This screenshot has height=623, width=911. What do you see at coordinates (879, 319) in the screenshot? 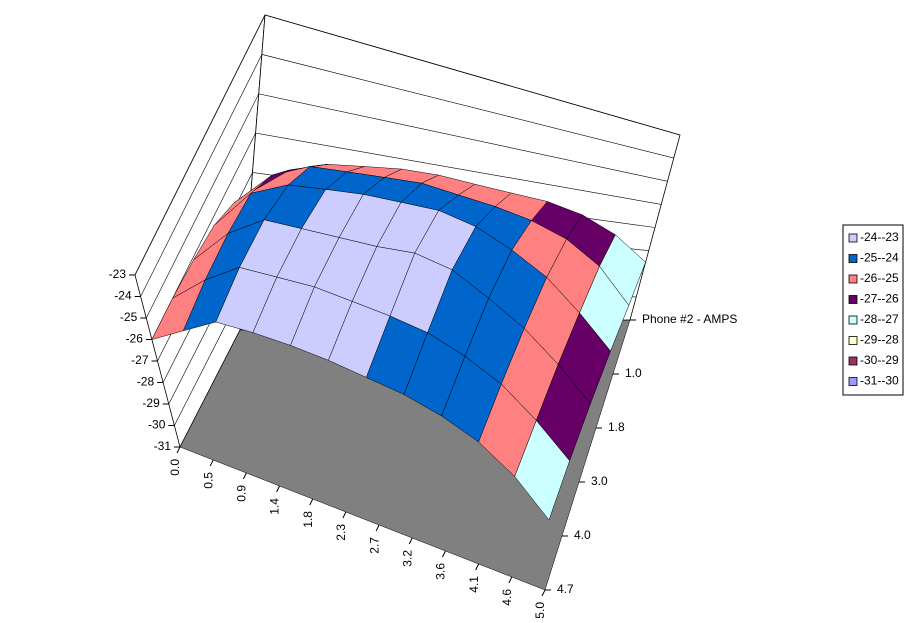
I see `legend-label: -28--27` at bounding box center [879, 319].